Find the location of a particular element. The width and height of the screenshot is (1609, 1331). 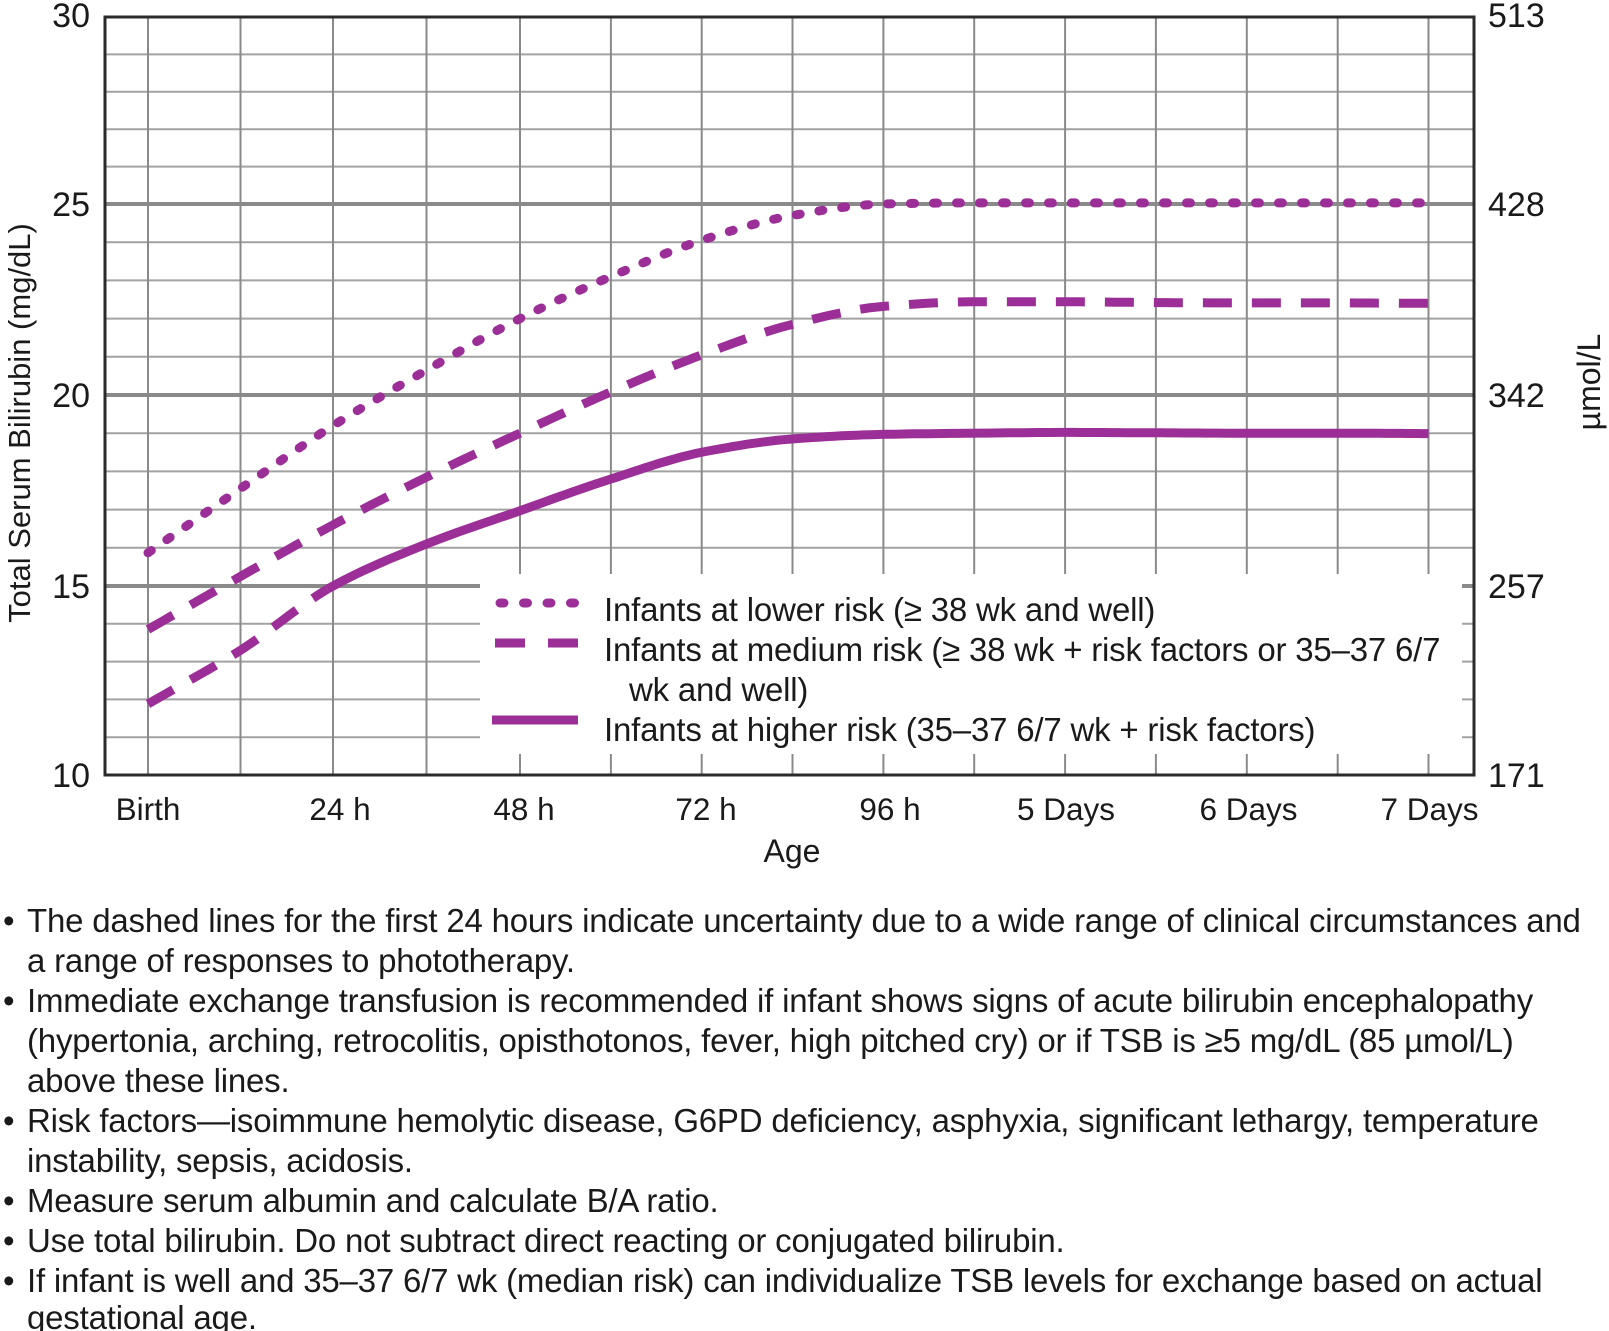

svg-text: 10 is located at coordinates (71, 776).